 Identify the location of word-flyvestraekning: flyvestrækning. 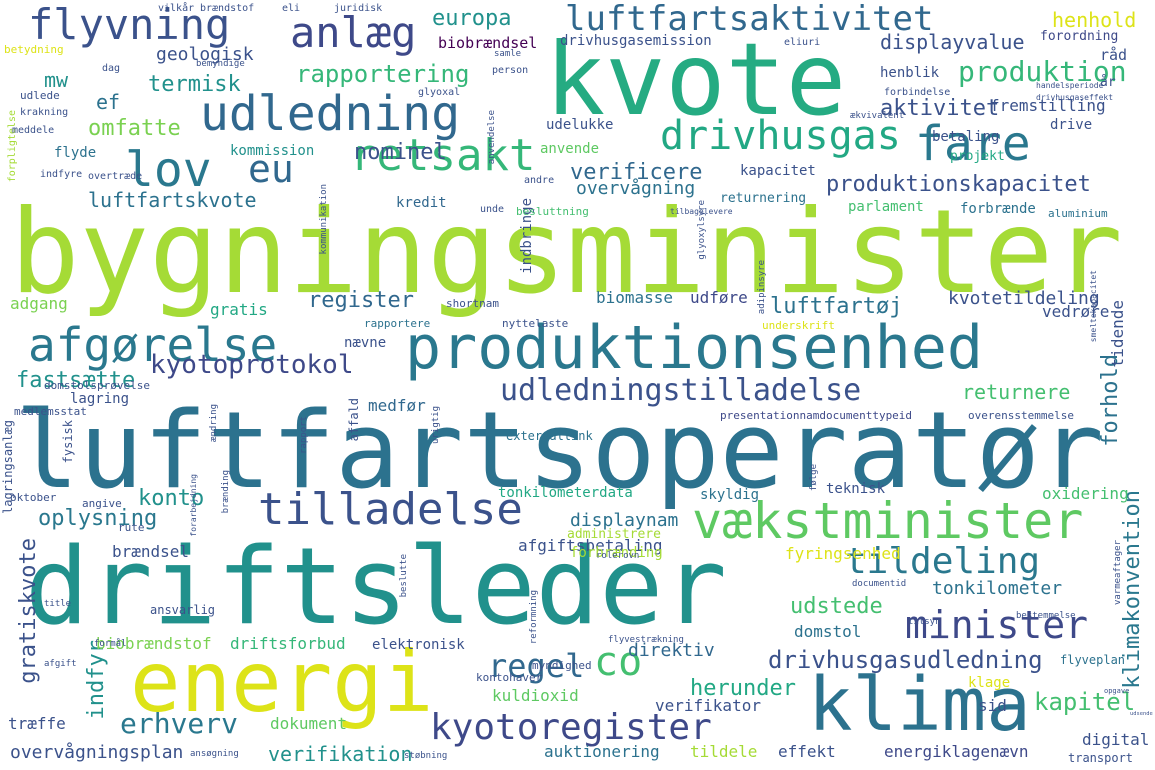
(646, 640).